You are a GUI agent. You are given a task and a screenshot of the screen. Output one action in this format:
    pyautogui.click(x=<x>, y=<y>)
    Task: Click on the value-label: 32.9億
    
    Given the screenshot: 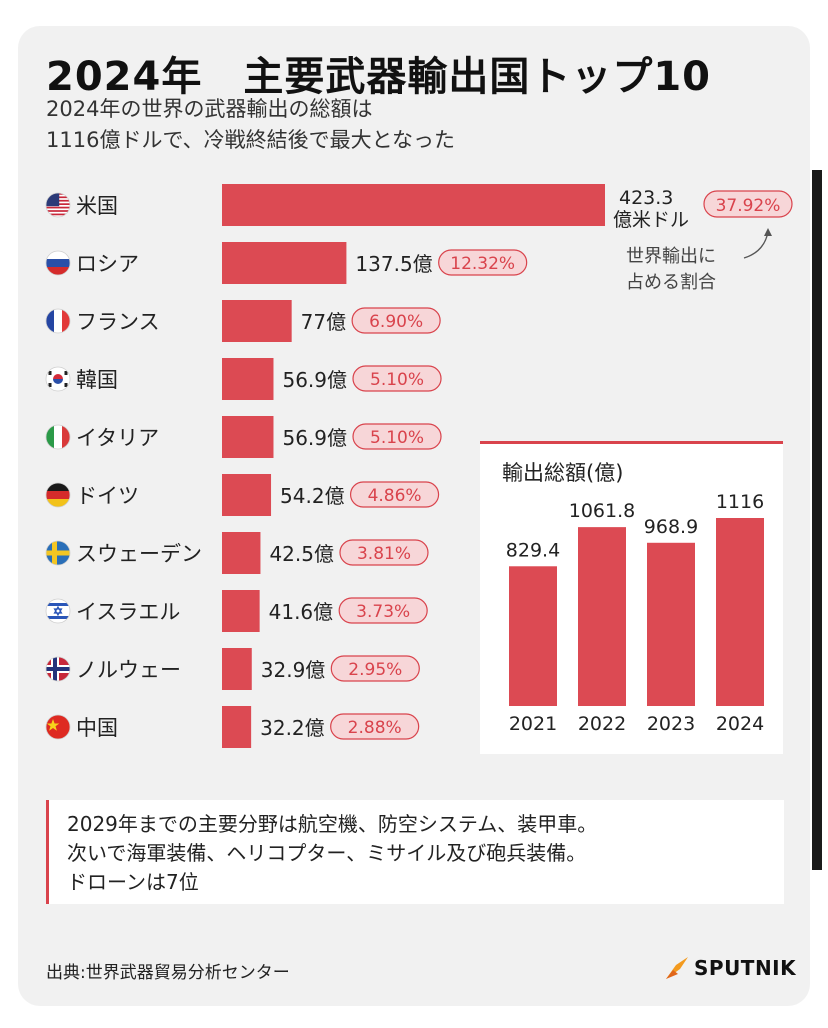 What is the action you would take?
    pyautogui.click(x=293, y=670)
    